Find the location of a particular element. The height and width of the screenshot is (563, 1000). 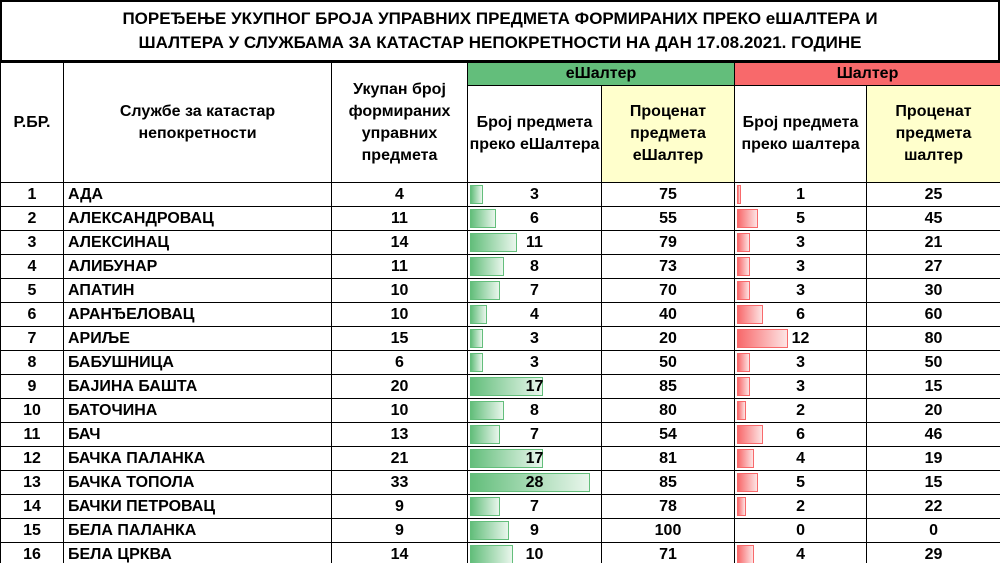

table-row: 1 АДА 4 3 75 1 25 is located at coordinates (500, 194).